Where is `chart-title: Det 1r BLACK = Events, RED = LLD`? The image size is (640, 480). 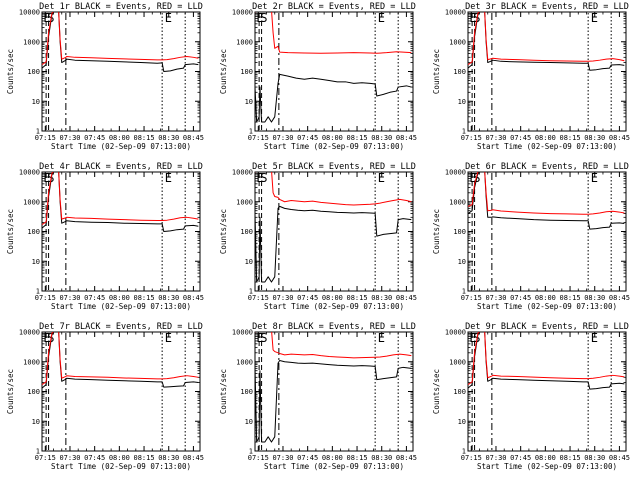 chart-title: Det 1r BLACK = Events, RED = LLD is located at coordinates (121, 7).